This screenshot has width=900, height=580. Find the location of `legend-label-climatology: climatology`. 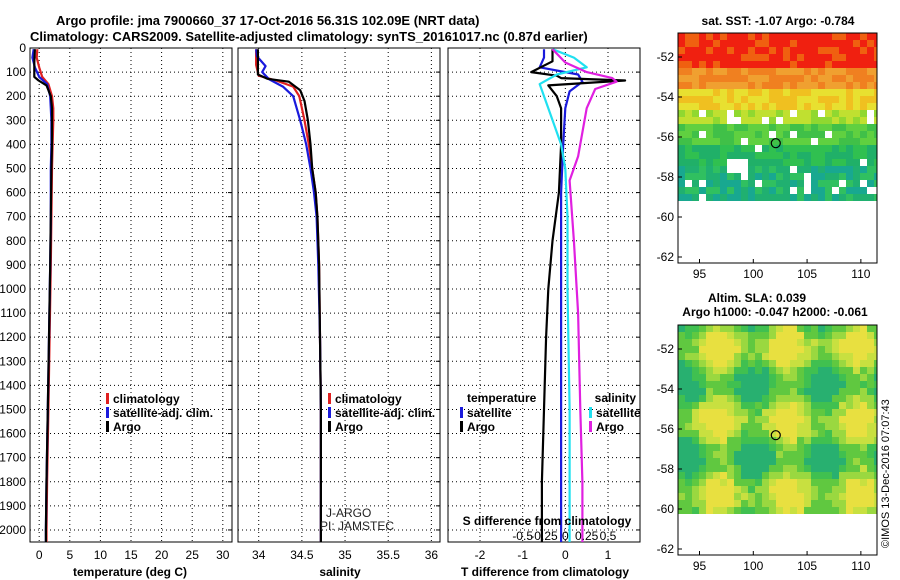

legend-label-climatology: climatology is located at coordinates (368, 399).